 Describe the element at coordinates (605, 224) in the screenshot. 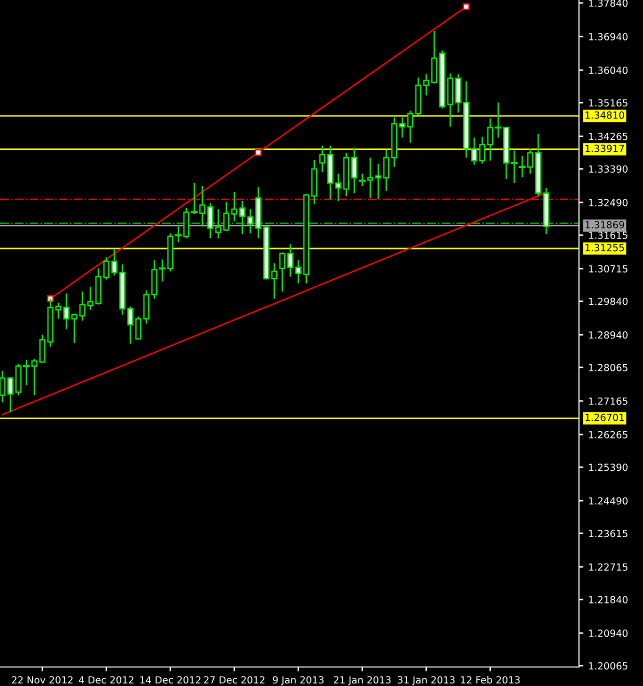

I see `ref-line-label: 1.31869` at that location.